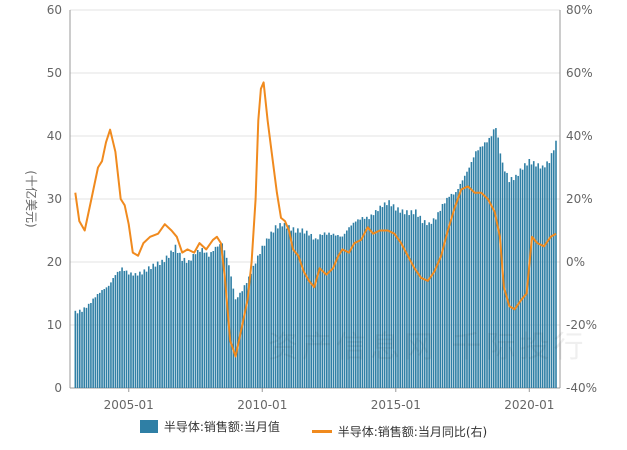  I want to click on legend-item-bar: 半导体:销售额:当月值, so click(209, 426).